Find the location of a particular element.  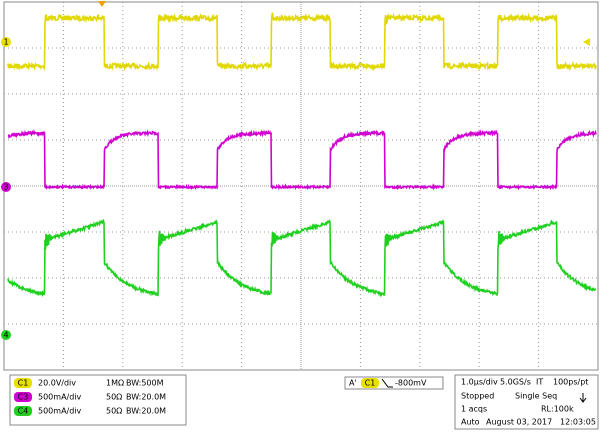

acq-text: 5.0GS/s is located at coordinates (515, 382).